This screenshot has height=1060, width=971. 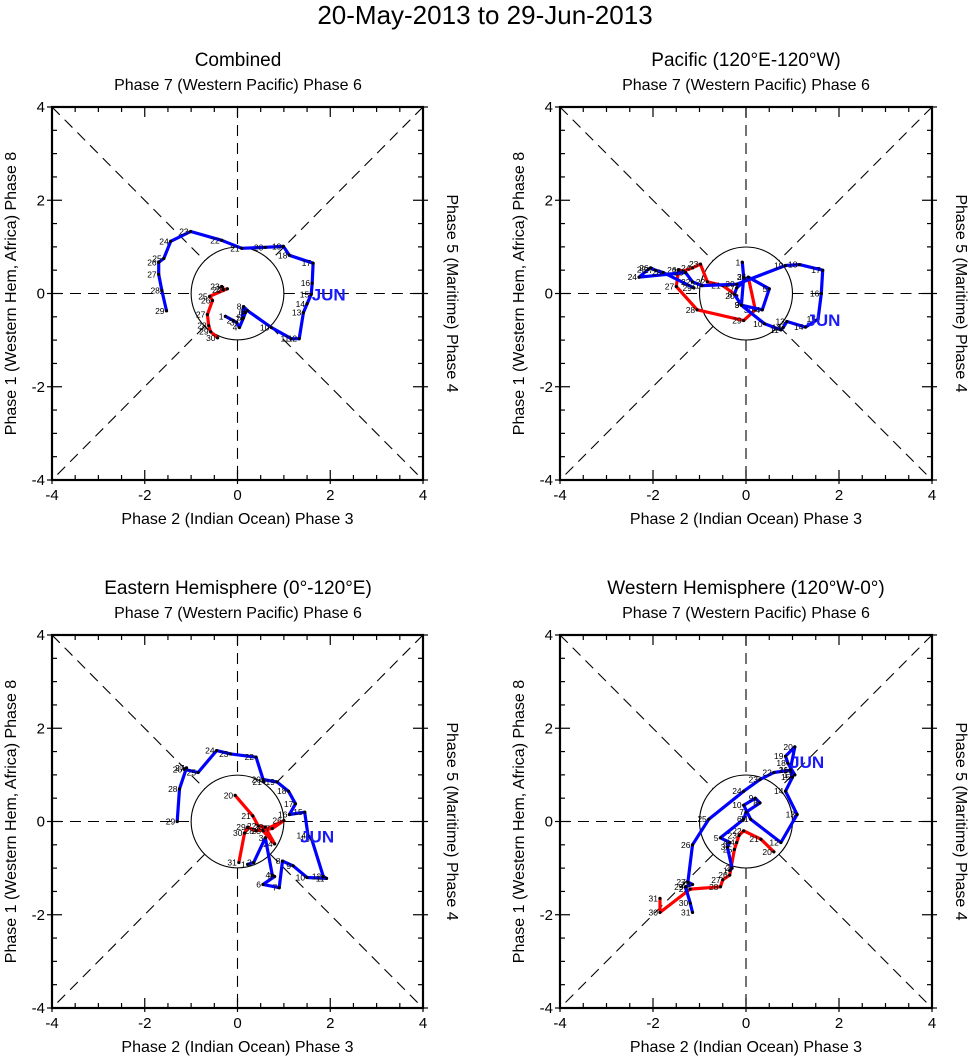 What do you see at coordinates (250, 757) in the screenshot?
I see `day-label: 22` at bounding box center [250, 757].